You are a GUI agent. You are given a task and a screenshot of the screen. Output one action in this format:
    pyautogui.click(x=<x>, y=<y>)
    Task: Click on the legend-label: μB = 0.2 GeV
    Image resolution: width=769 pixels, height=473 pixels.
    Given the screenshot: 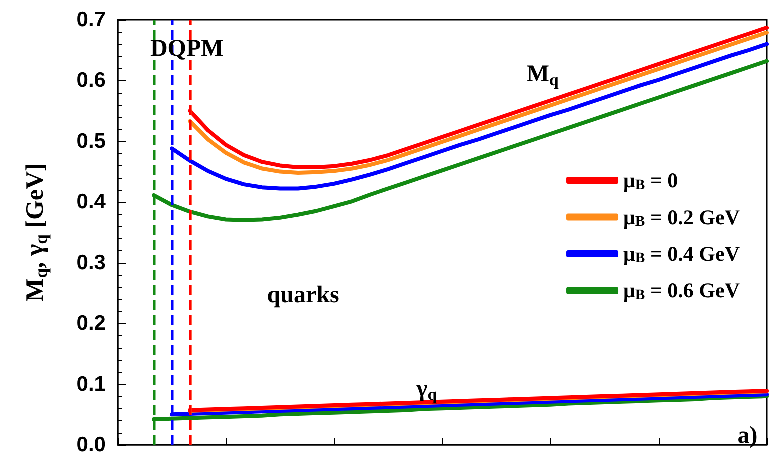 What is the action you would take?
    pyautogui.click(x=682, y=217)
    